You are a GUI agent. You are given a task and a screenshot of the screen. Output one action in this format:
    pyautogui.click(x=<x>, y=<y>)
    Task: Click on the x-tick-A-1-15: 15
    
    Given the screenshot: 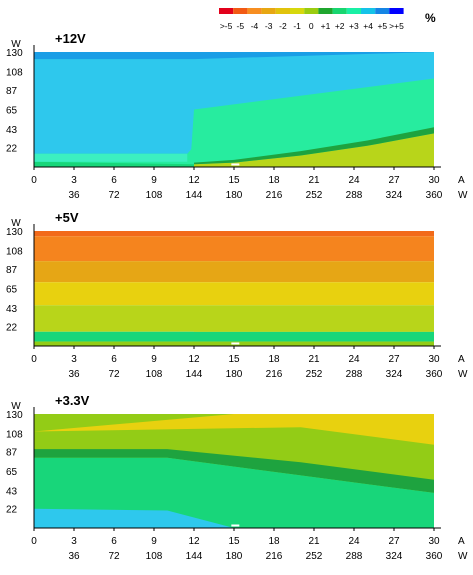 What is the action you would take?
    pyautogui.click(x=234, y=359)
    